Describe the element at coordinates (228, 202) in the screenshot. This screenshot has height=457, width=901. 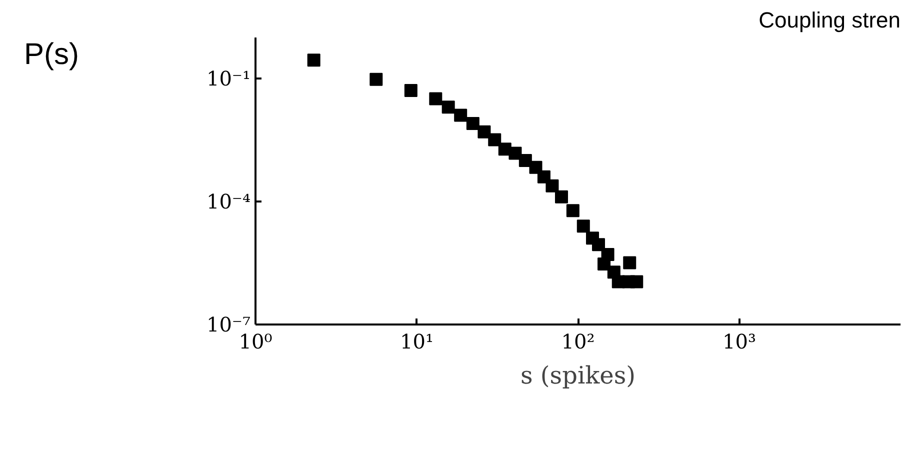
I see `y-tick-label: 10⁻⁴` at that location.